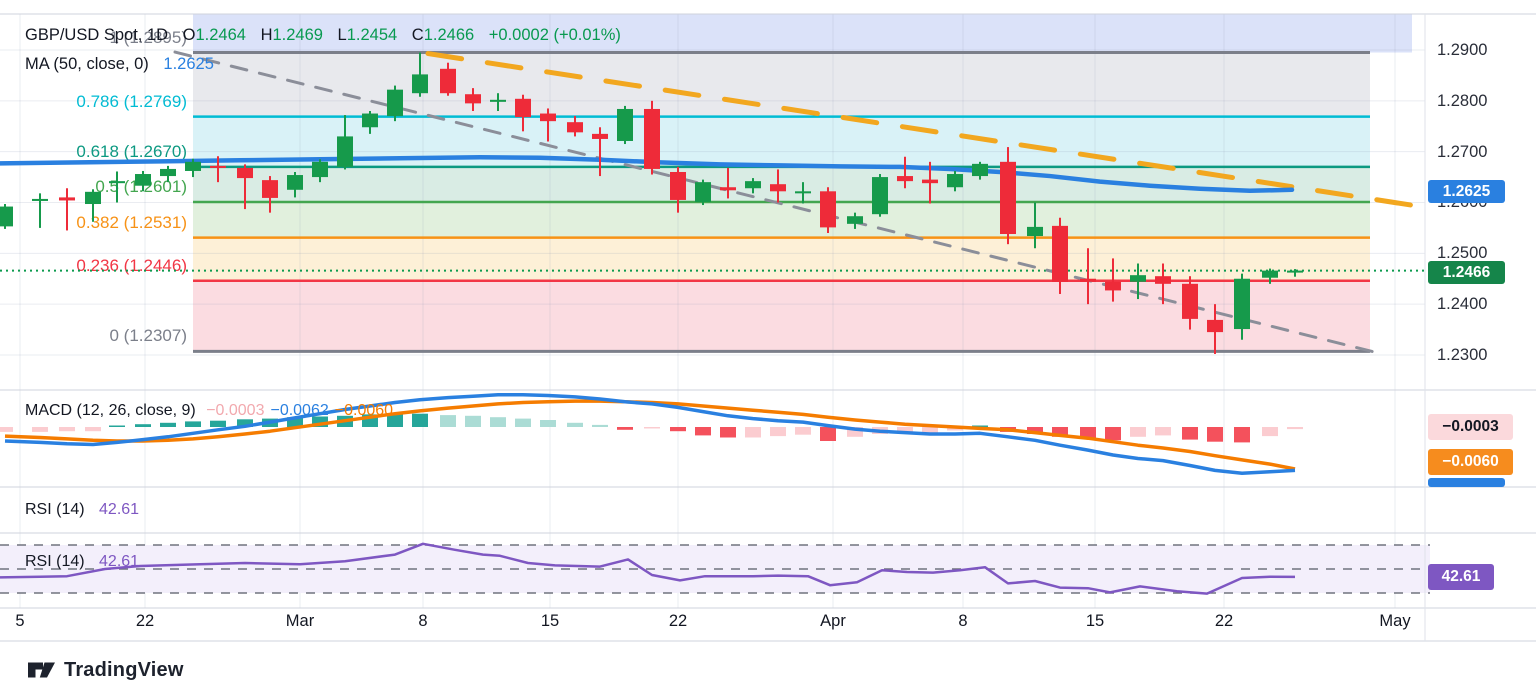 The height and width of the screenshot is (699, 1536). What do you see at coordinates (131, 151) in the screenshot?
I see `fib-level-label: 0.618 (1.2670)` at bounding box center [131, 151].